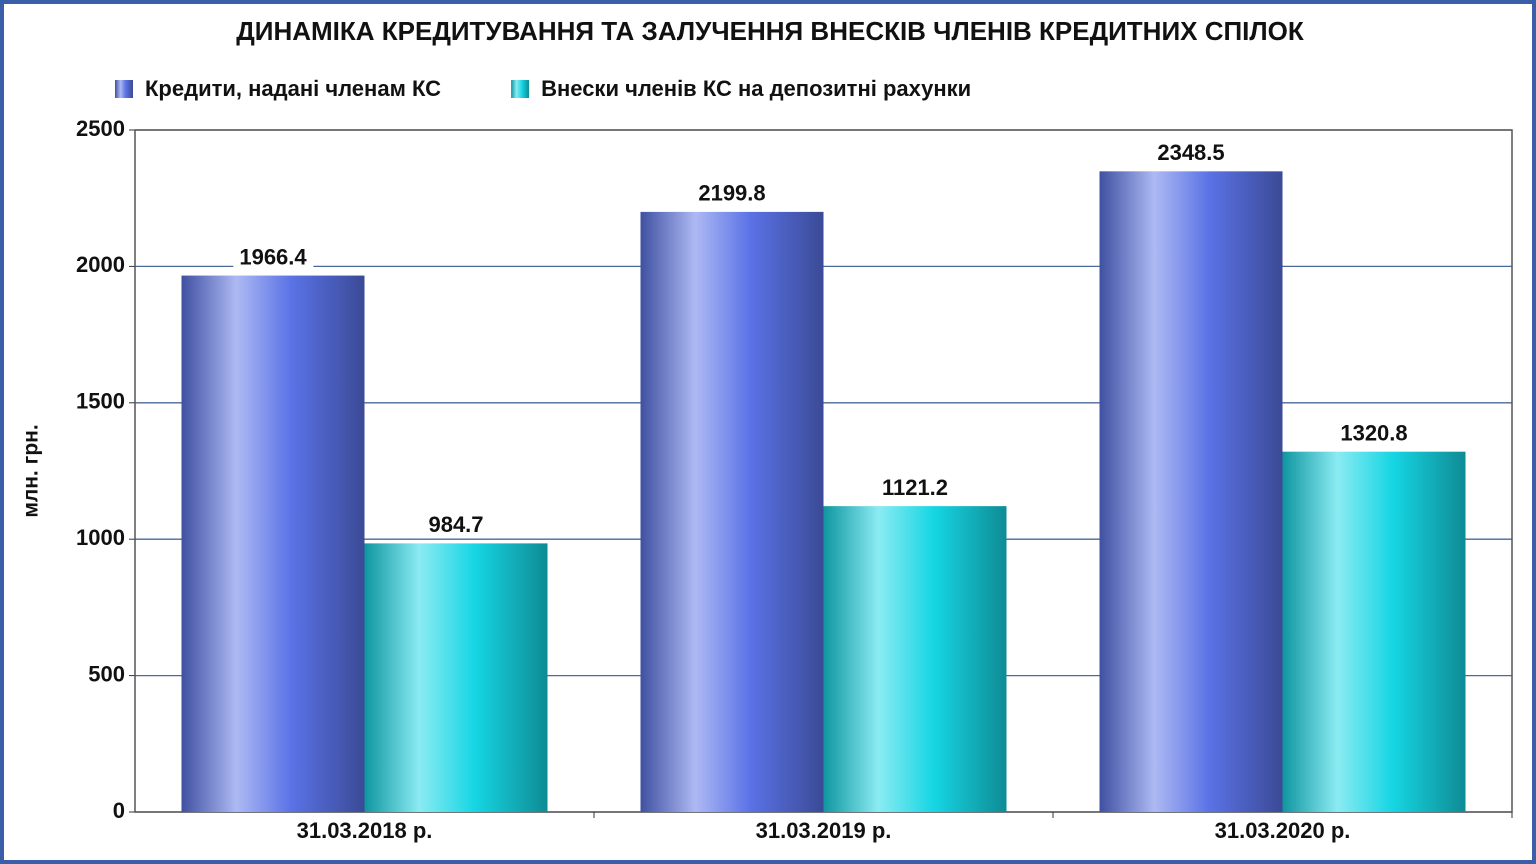  I want to click on value-label: 1966.4, so click(273, 256).